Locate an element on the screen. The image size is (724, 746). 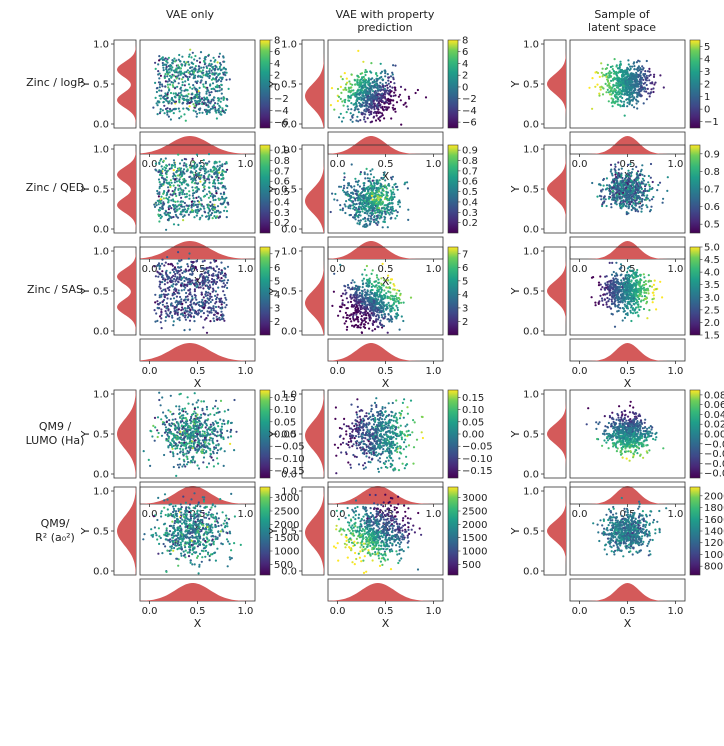
row-label-line: R² (a₀²) is located at coordinates (55, 537).